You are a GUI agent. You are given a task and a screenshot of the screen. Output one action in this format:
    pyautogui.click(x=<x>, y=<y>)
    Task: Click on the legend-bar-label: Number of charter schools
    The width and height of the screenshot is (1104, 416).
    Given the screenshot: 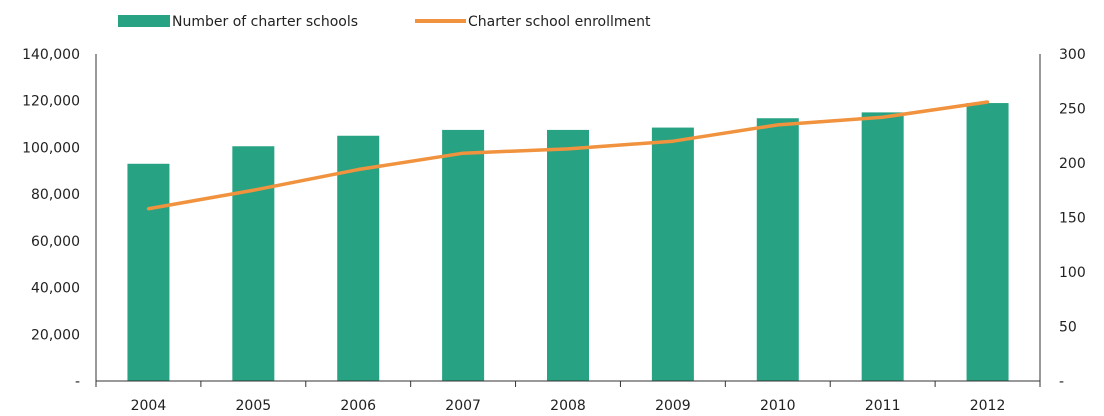 What is the action you would take?
    pyautogui.click(x=265, y=22)
    